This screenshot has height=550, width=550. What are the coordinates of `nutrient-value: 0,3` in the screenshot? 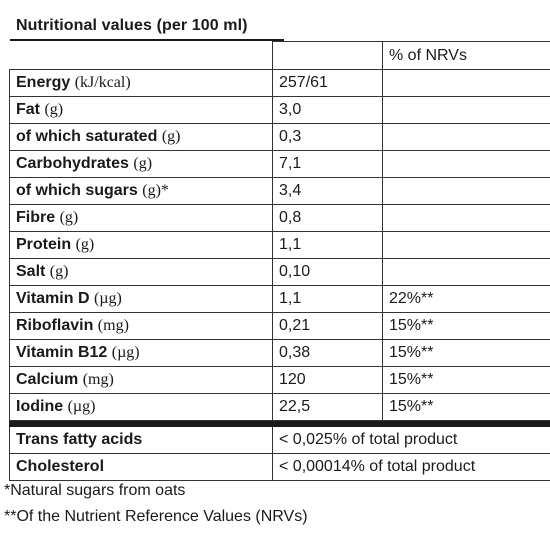 It's located at (327, 137).